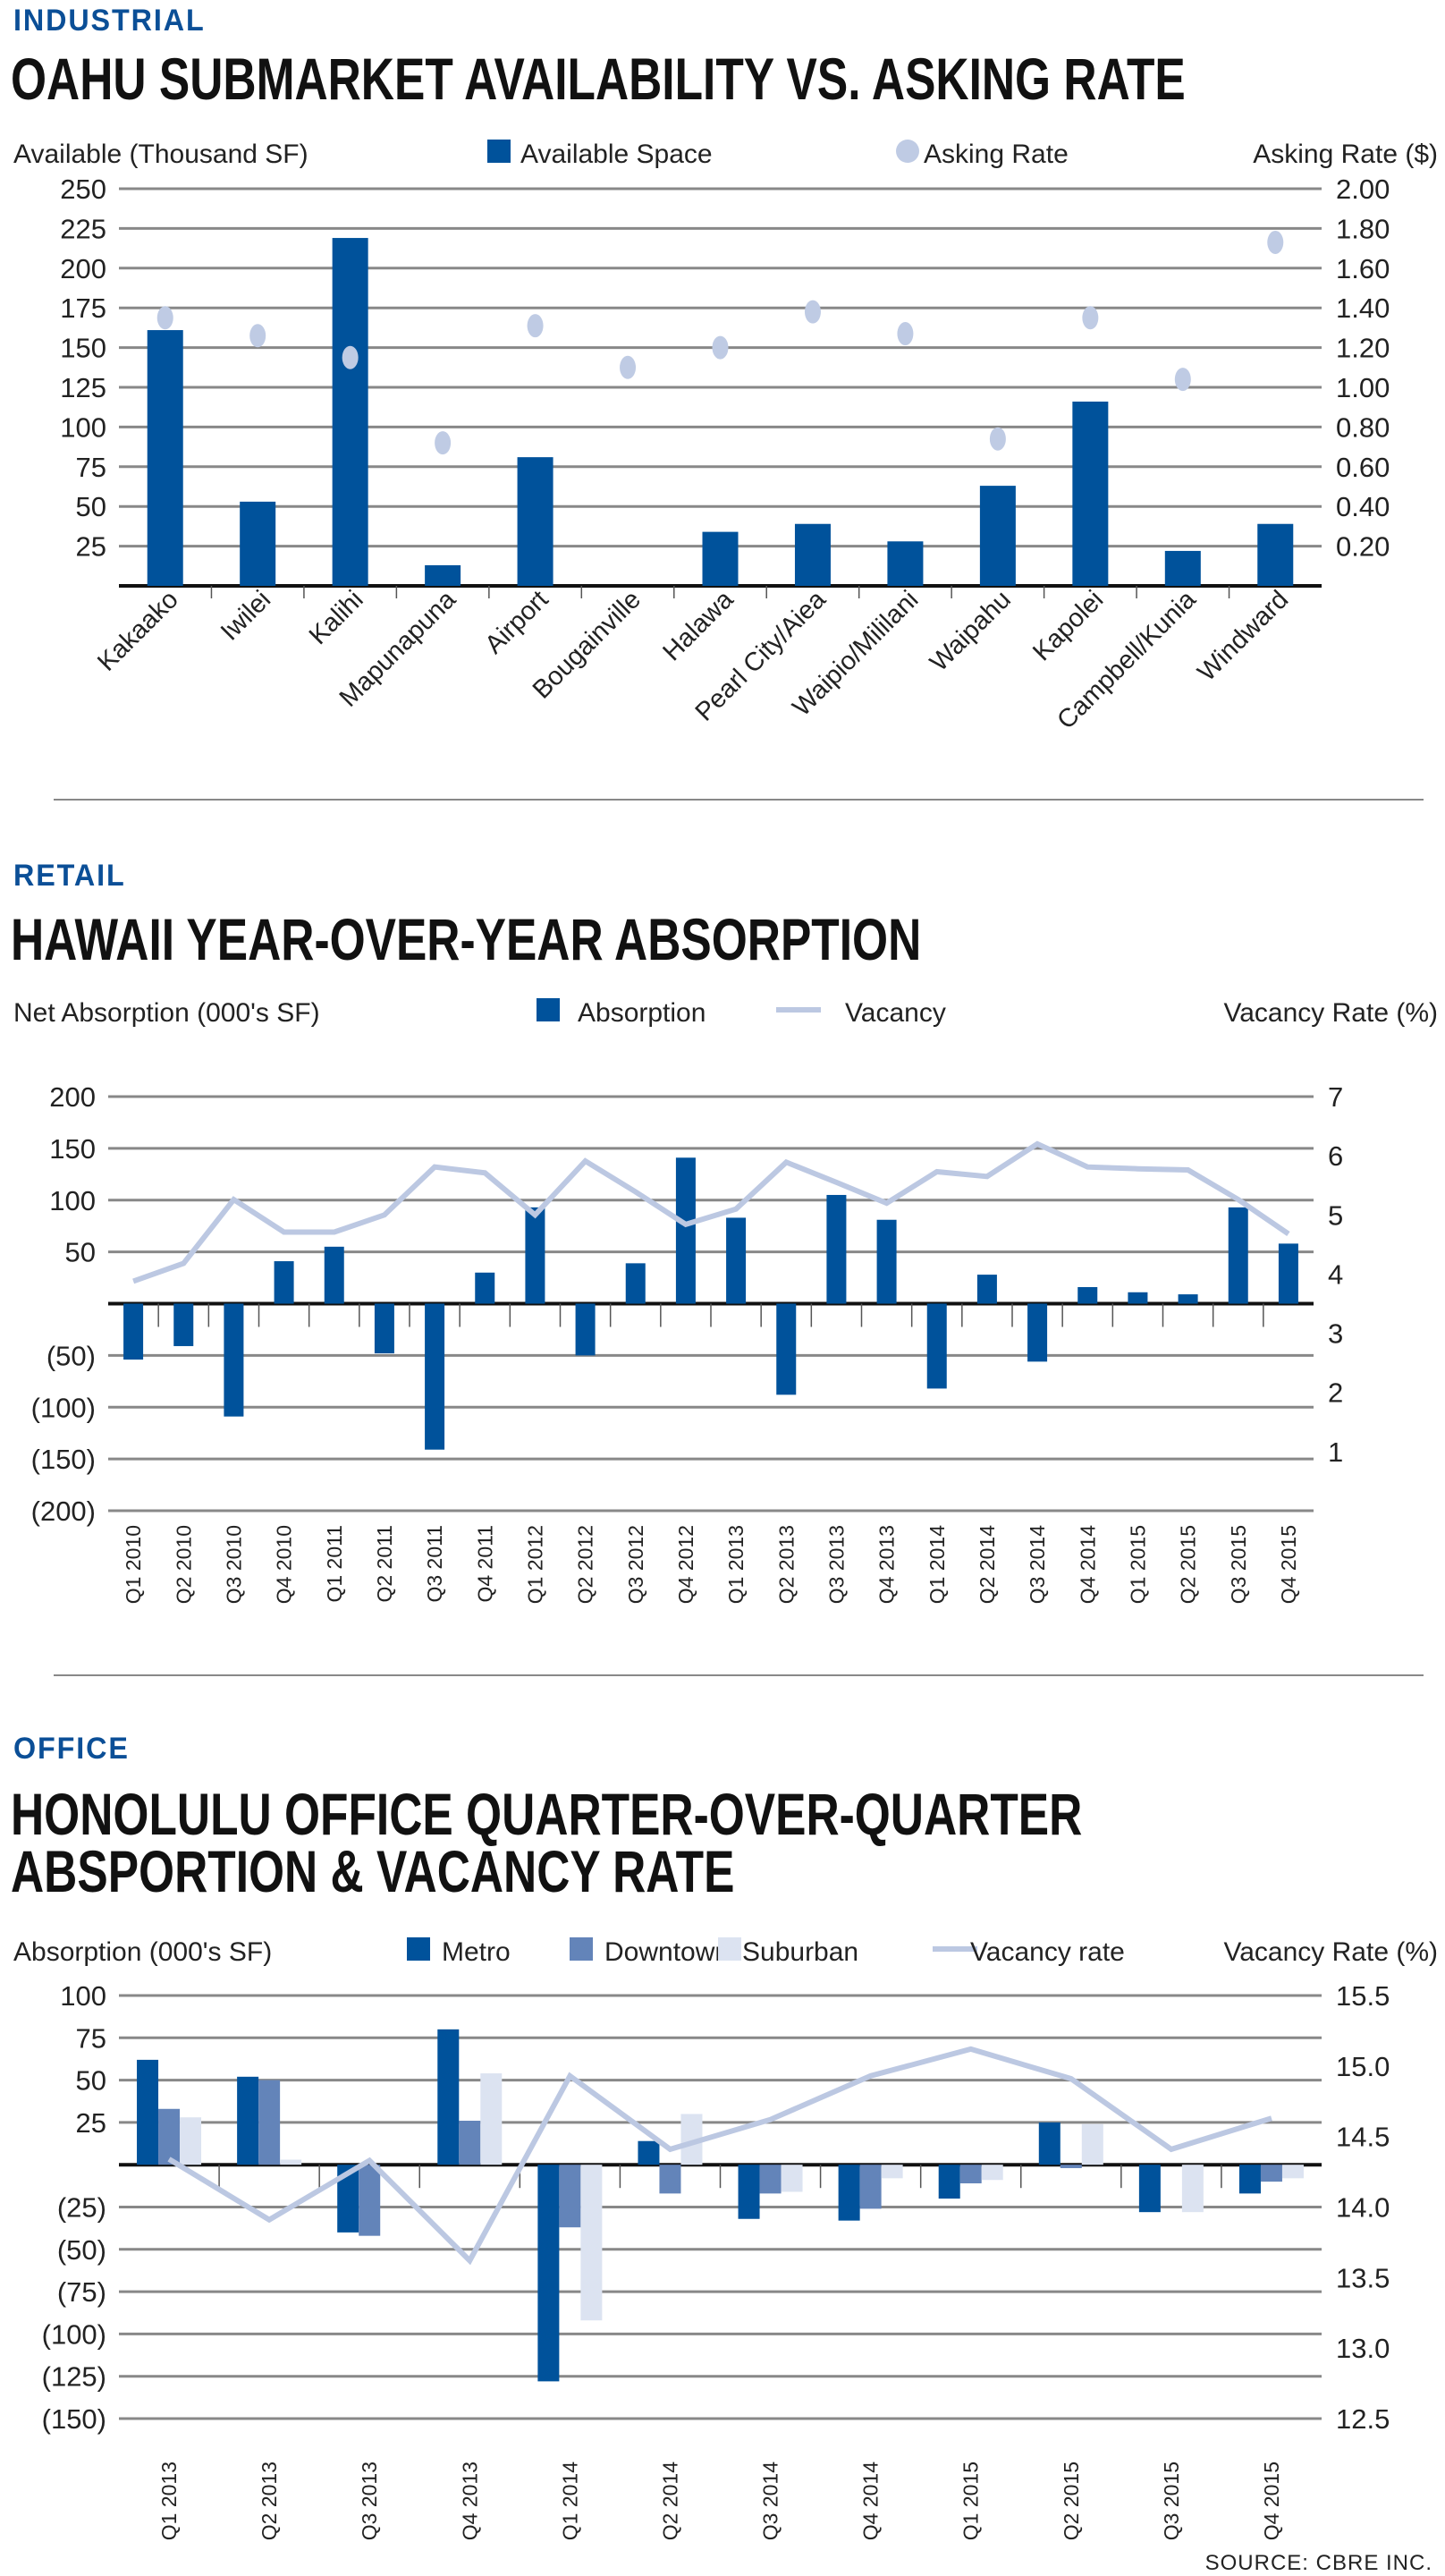  I want to click on y2-tick-label: 13.5, so click(1363, 2277).